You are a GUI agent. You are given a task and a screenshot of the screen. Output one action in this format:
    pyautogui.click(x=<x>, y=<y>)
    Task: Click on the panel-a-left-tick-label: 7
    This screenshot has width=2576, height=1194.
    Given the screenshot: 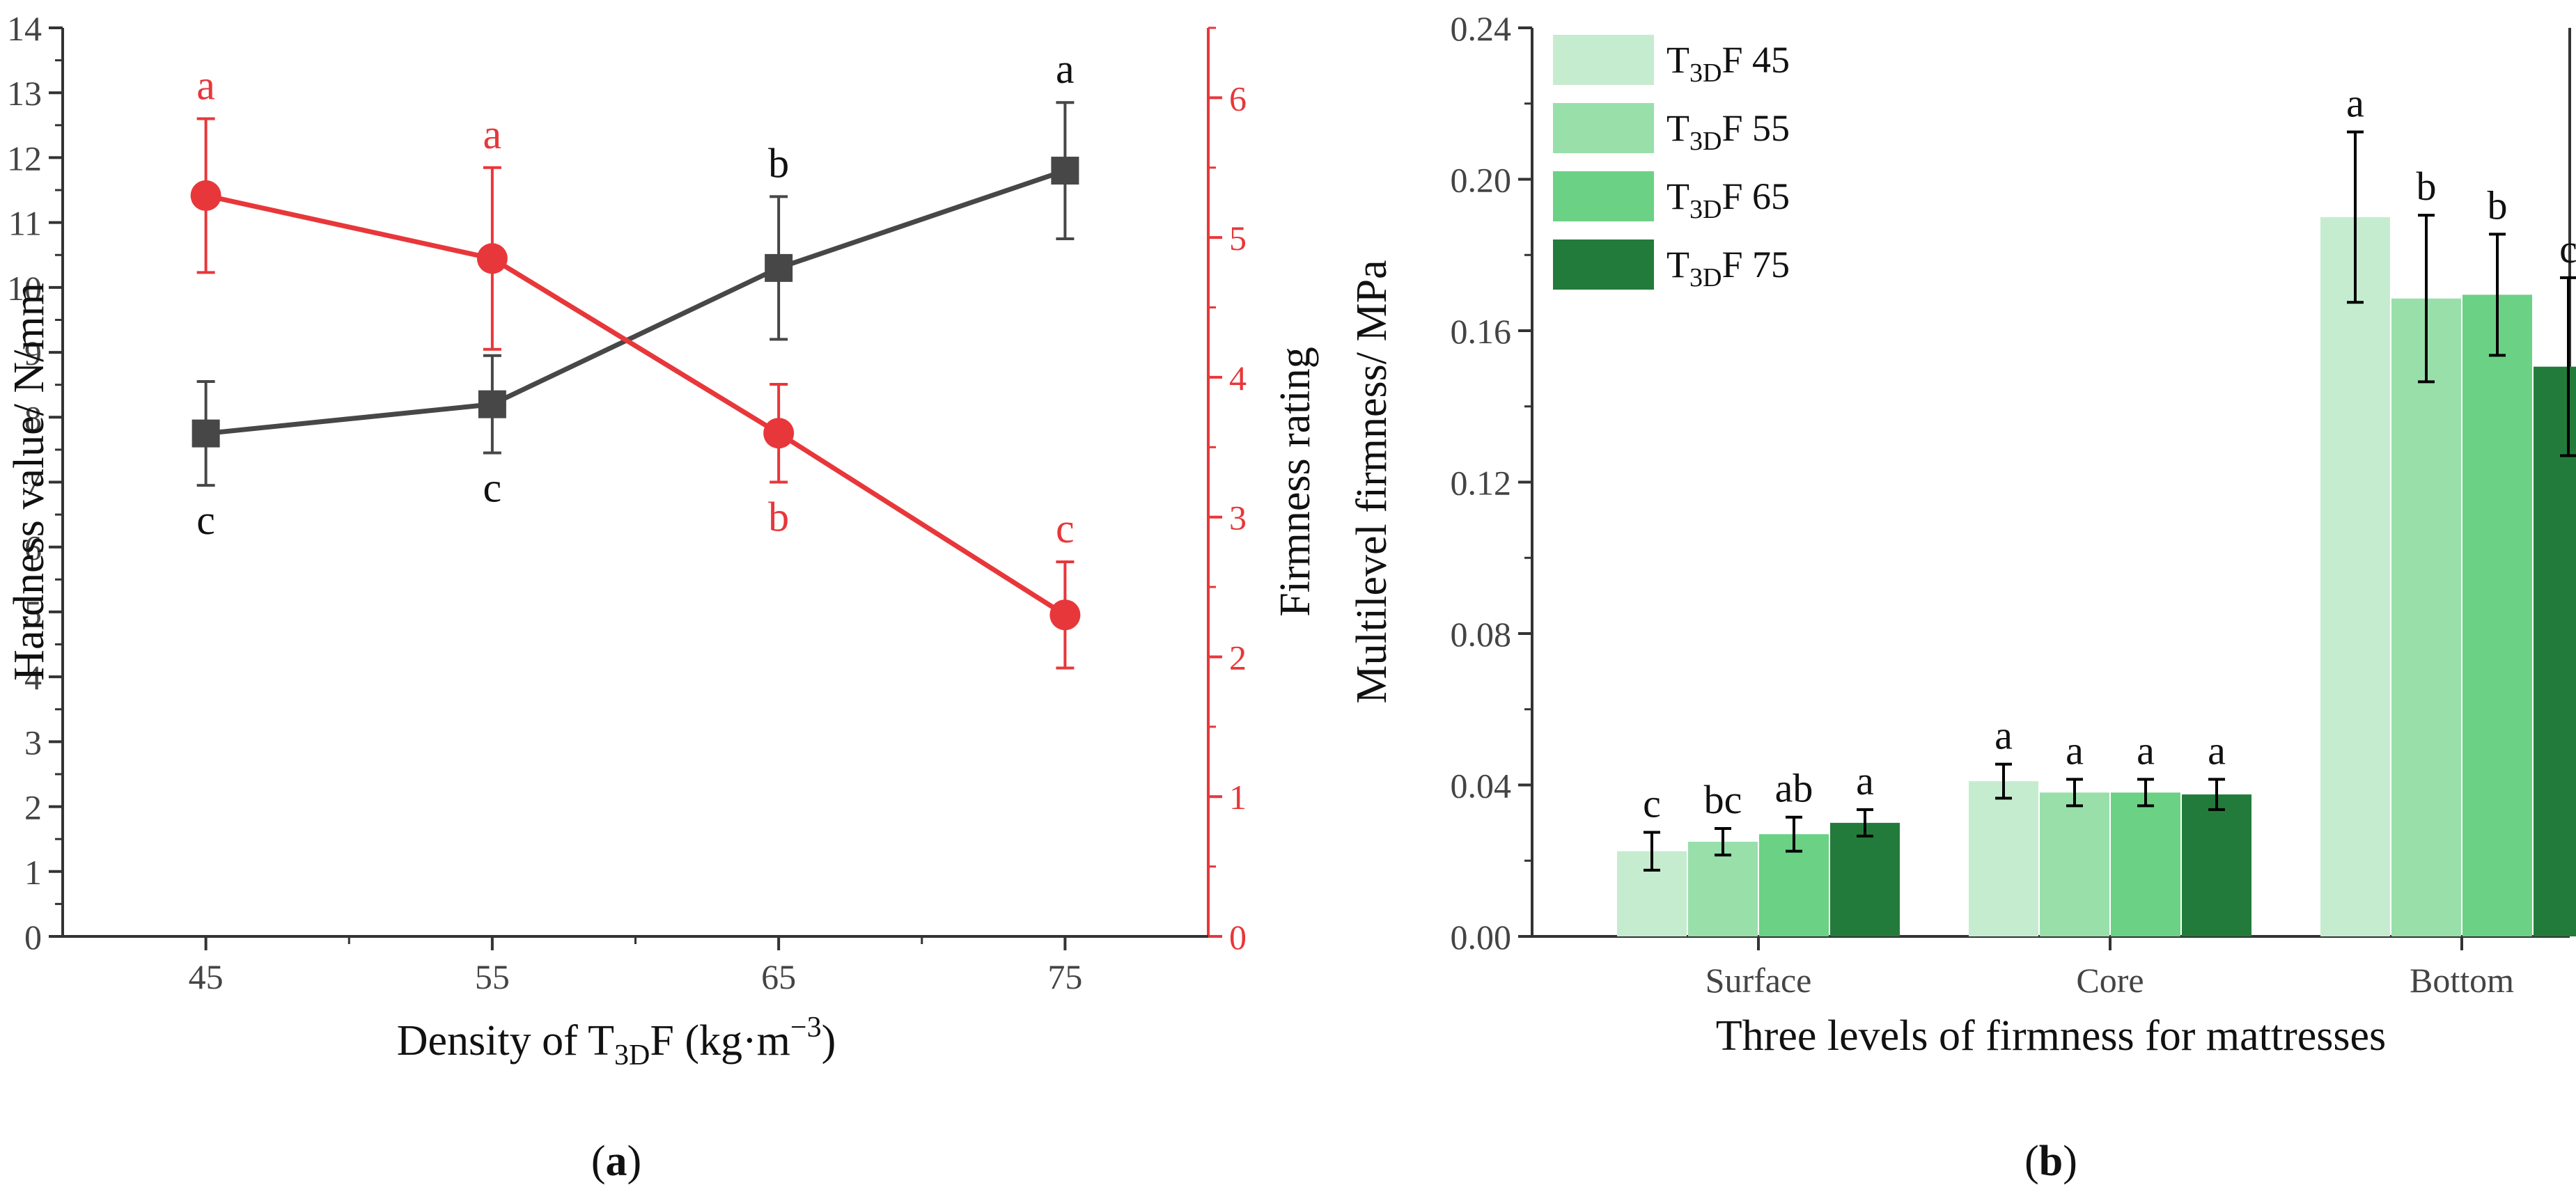 What is the action you would take?
    pyautogui.click(x=33, y=484)
    